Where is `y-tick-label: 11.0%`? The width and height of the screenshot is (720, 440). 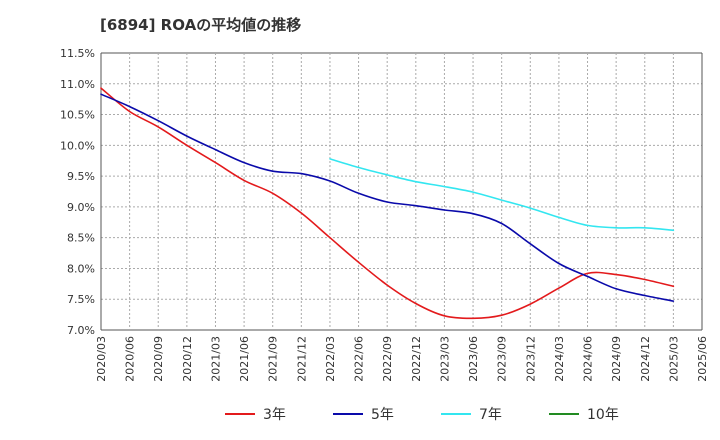
y-tick-label: 11.0% is located at coordinates (77, 84).